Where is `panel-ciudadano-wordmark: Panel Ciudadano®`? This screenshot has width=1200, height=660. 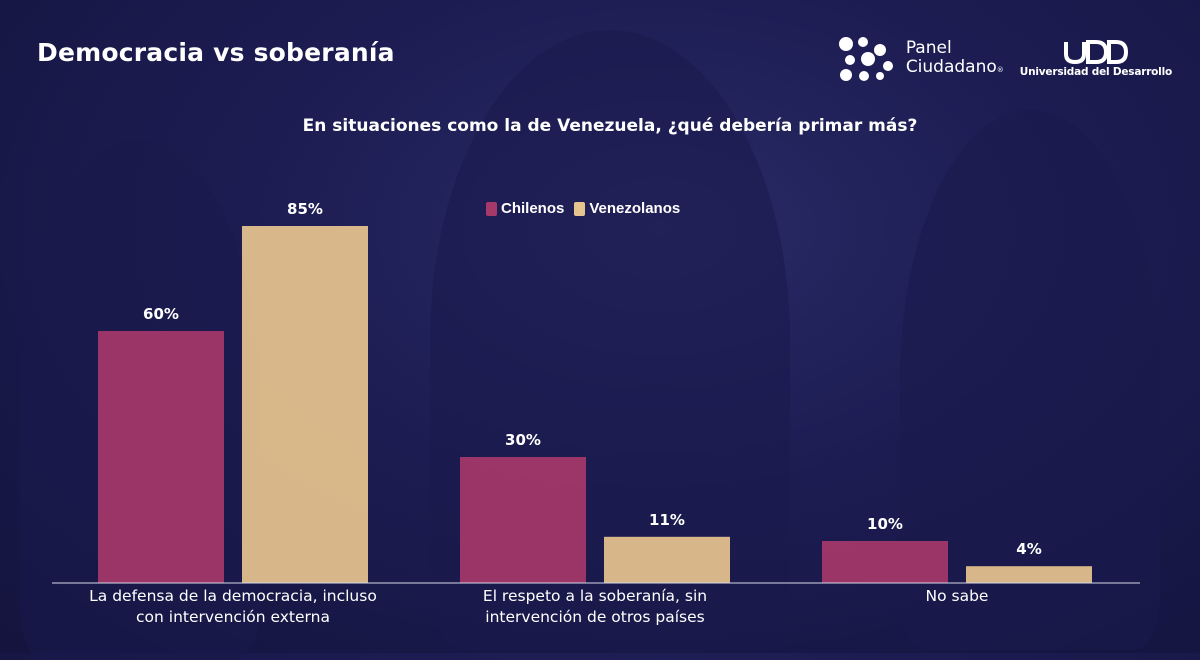 panel-ciudadano-wordmark: Panel Ciudadano® is located at coordinates (954, 58).